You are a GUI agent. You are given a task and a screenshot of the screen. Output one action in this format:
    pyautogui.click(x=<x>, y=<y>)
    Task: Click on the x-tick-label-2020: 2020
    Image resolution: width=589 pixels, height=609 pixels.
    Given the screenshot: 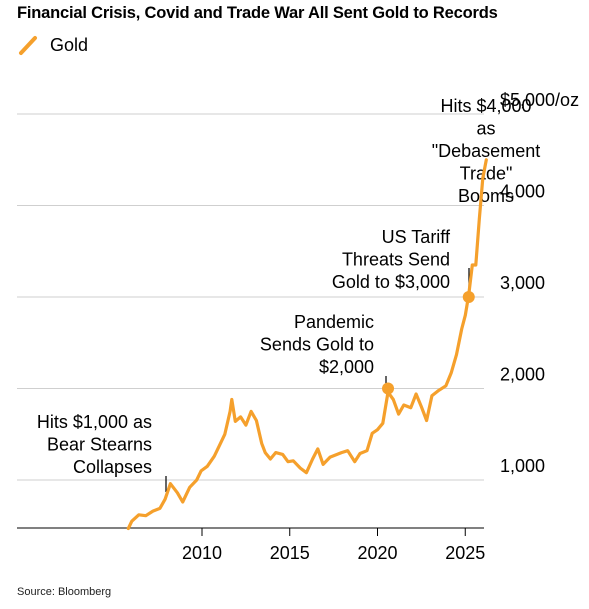 What is the action you would take?
    pyautogui.click(x=377, y=553)
    